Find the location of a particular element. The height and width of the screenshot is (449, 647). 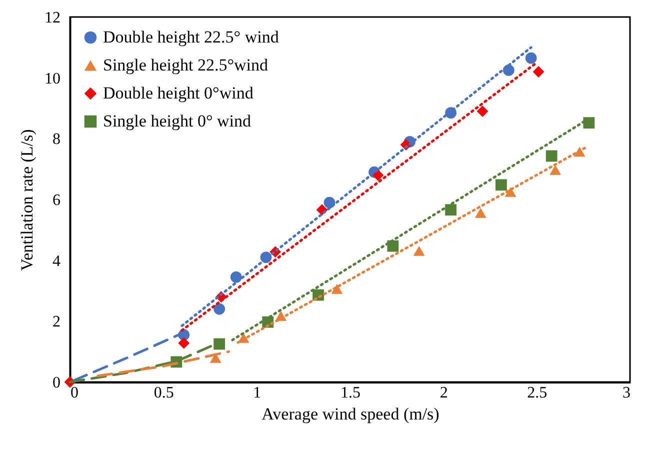

x-tick-label: 2 is located at coordinates (444, 393).